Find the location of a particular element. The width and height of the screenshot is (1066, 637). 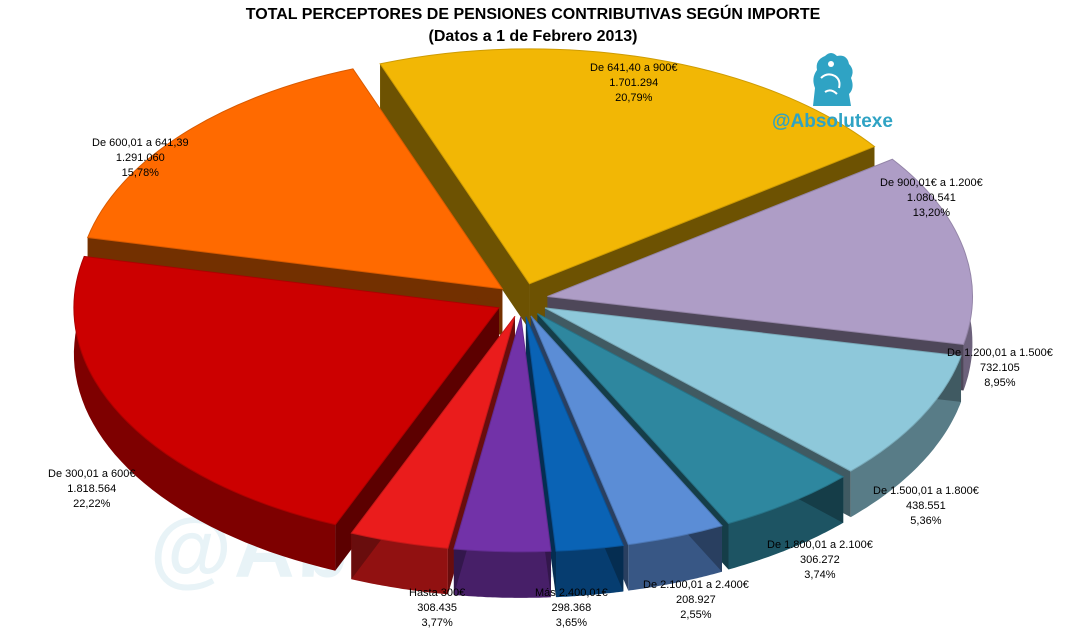

slice-label: De 300,01 a 600€ 1.818.564 22,22% is located at coordinates (92, 489).